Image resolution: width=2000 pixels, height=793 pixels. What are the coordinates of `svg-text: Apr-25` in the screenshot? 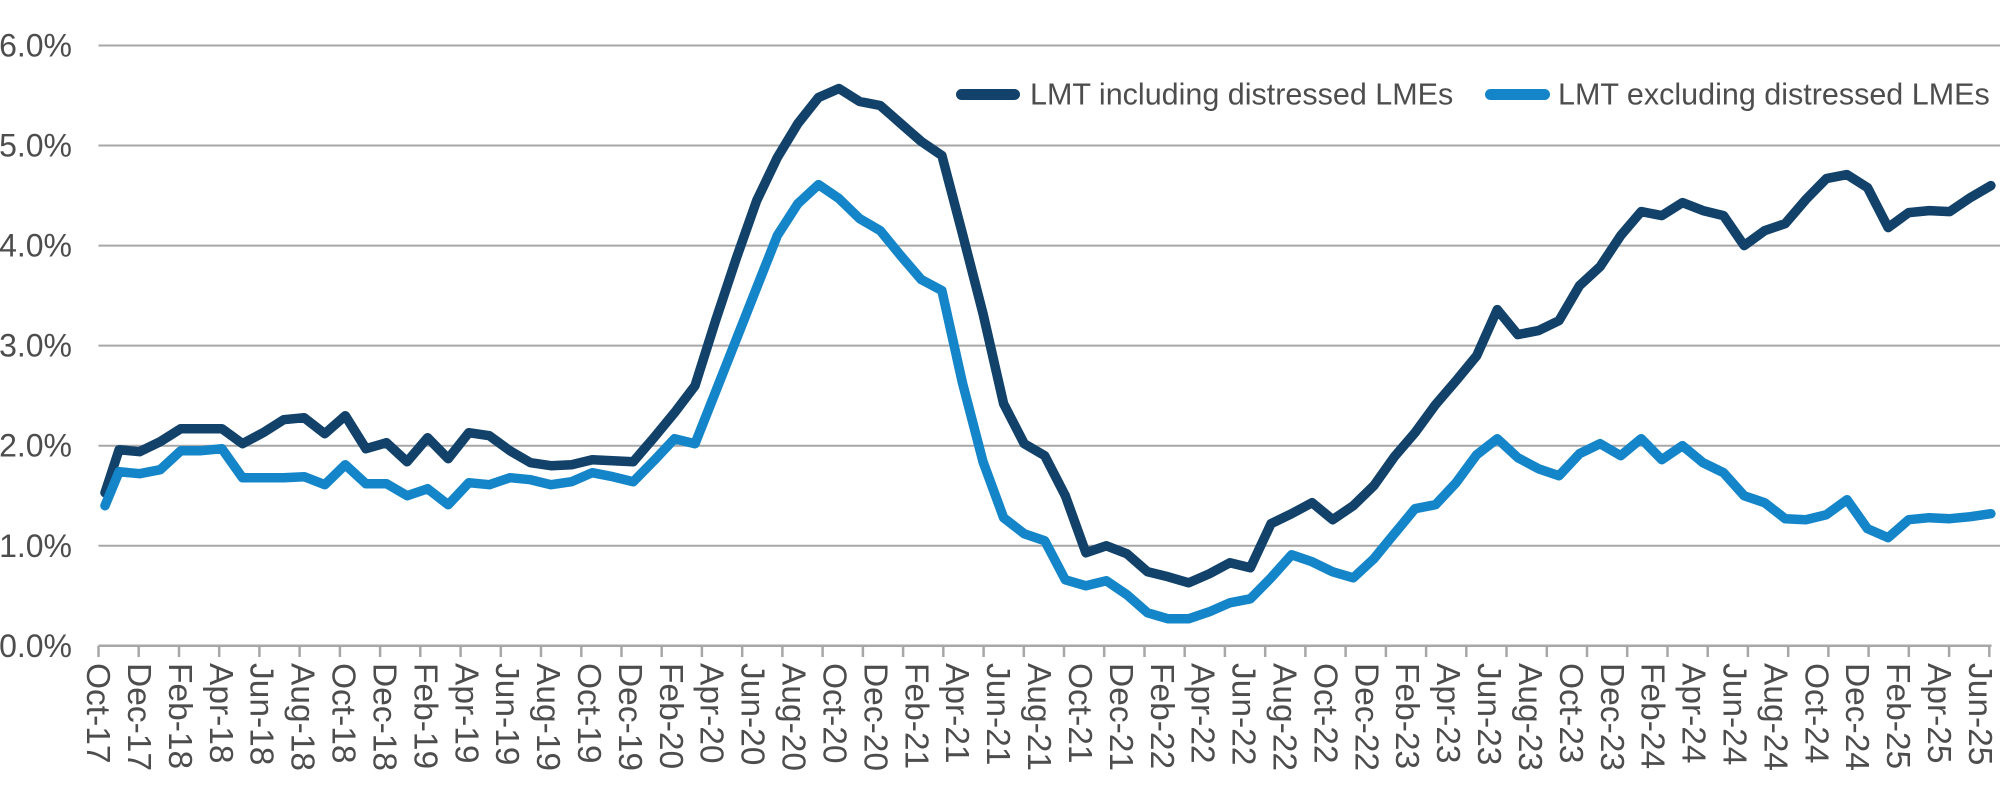 It's located at (1938, 713).